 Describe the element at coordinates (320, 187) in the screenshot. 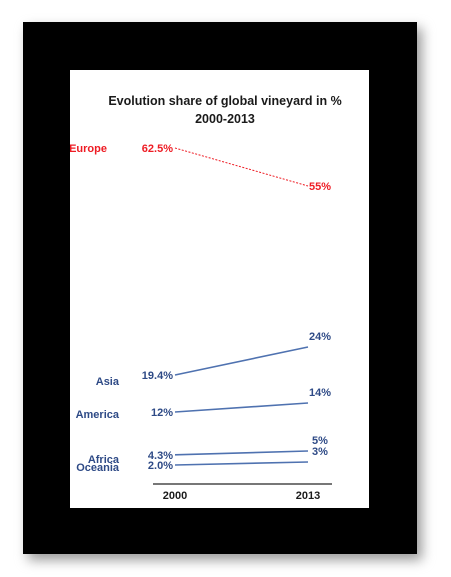

I see `europe-label-2013: 55%` at that location.